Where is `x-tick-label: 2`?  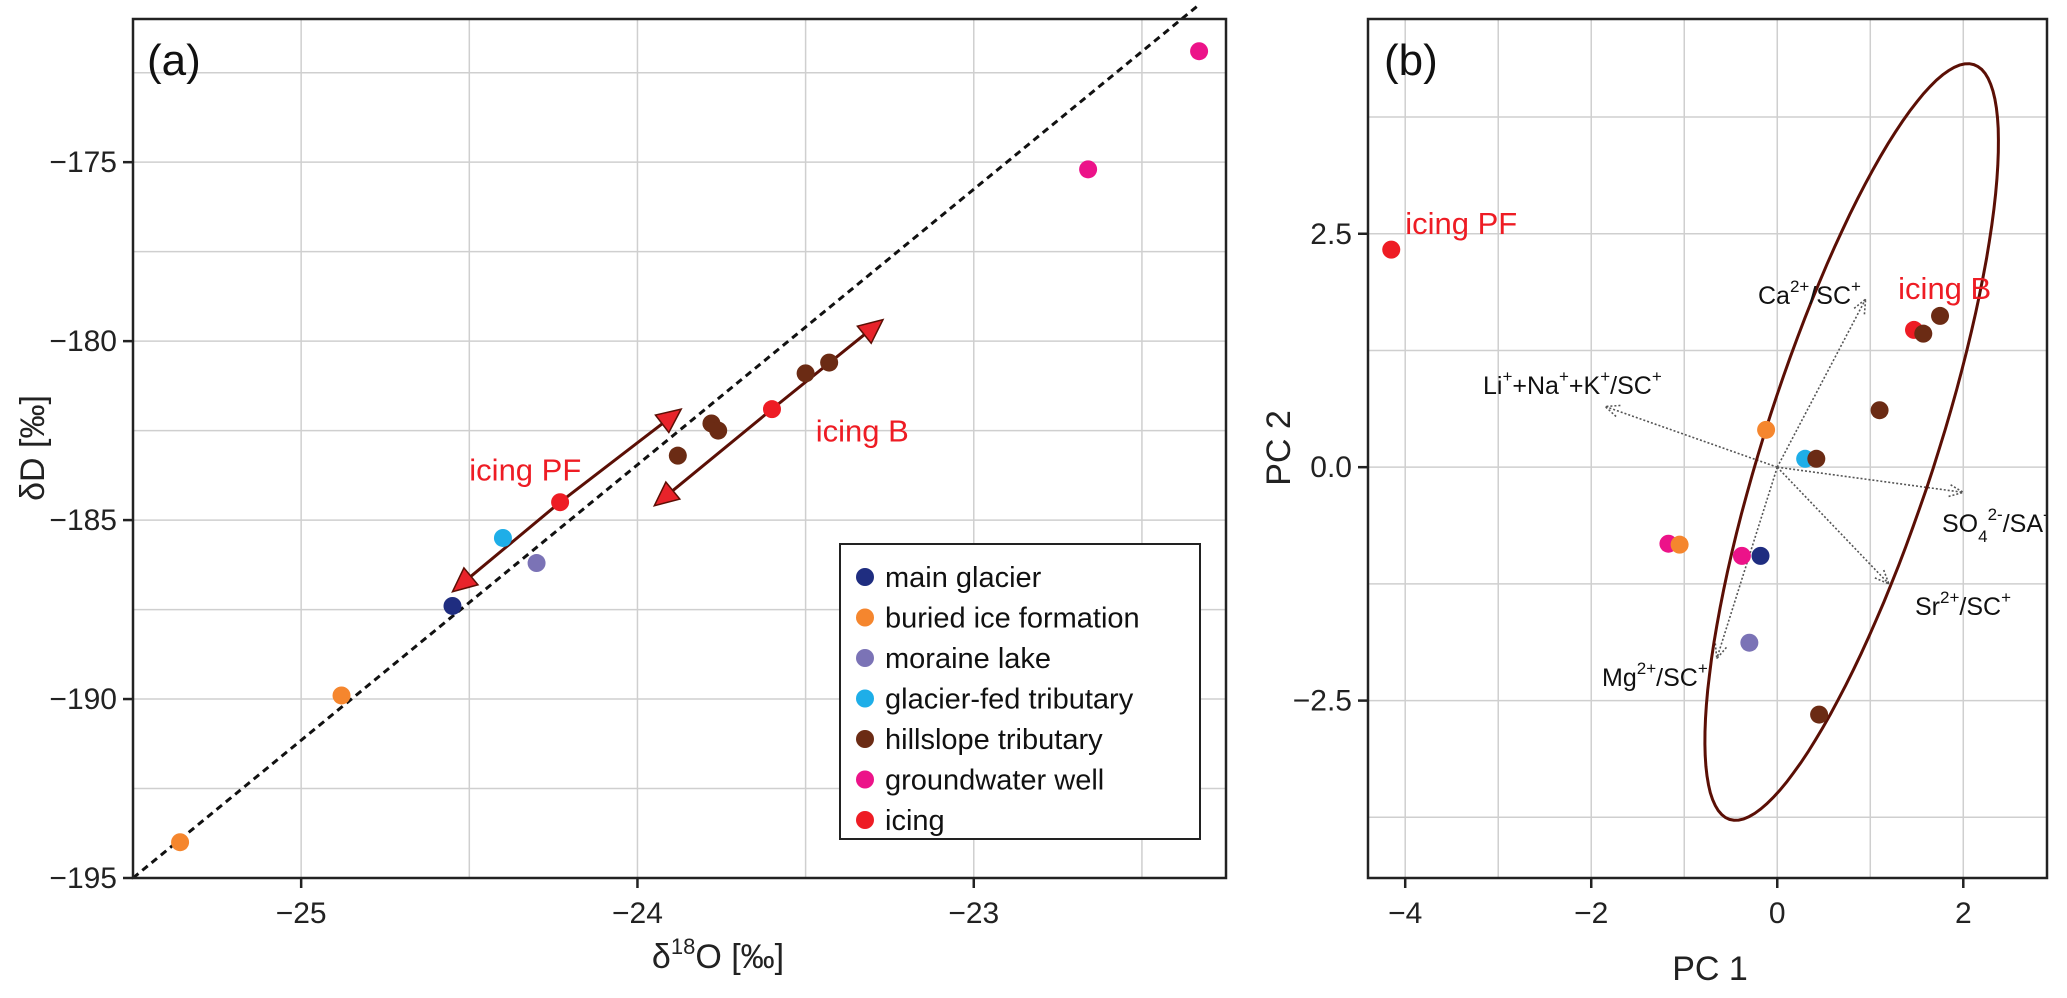 x-tick-label: 2 is located at coordinates (1963, 913).